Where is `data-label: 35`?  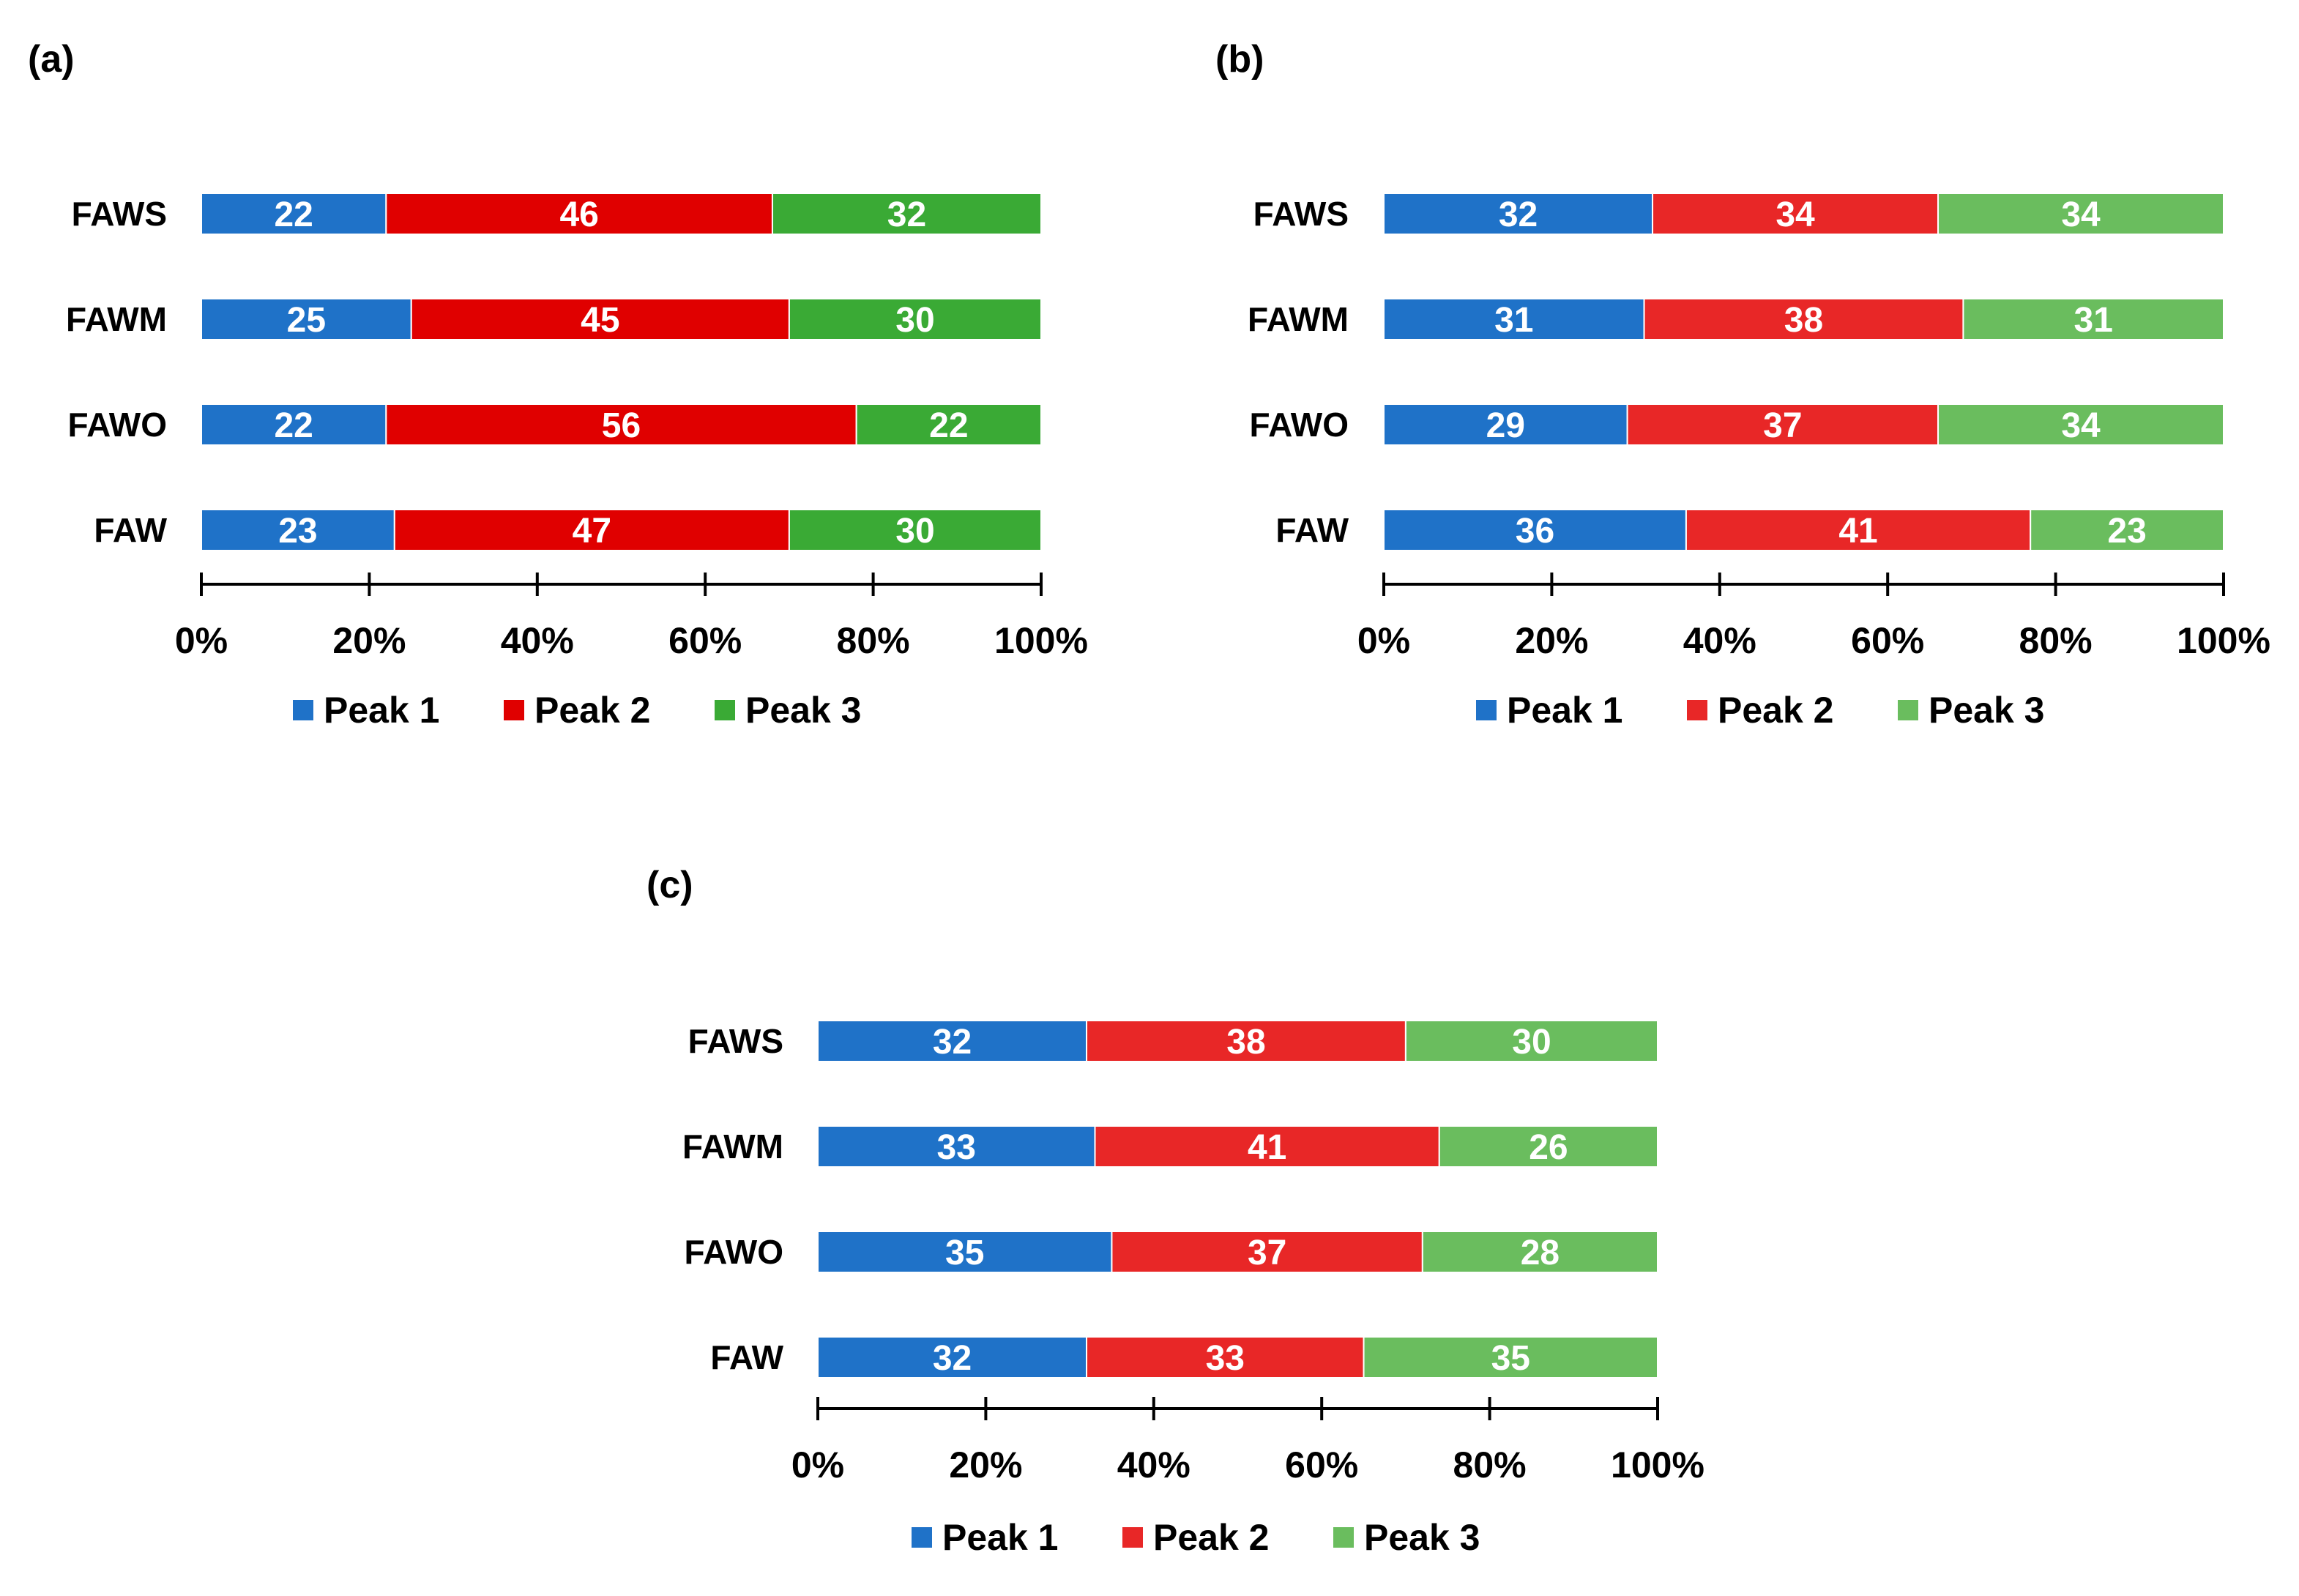
data-label: 35 is located at coordinates (964, 1253).